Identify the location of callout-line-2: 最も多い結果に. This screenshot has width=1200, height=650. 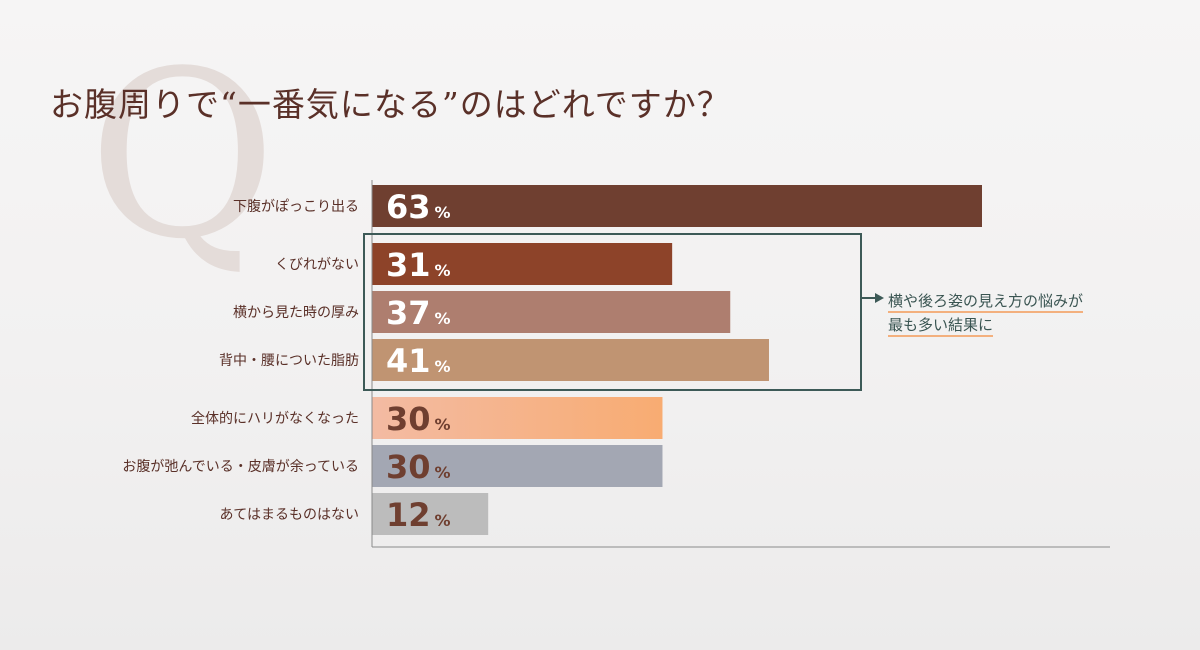
(941, 326).